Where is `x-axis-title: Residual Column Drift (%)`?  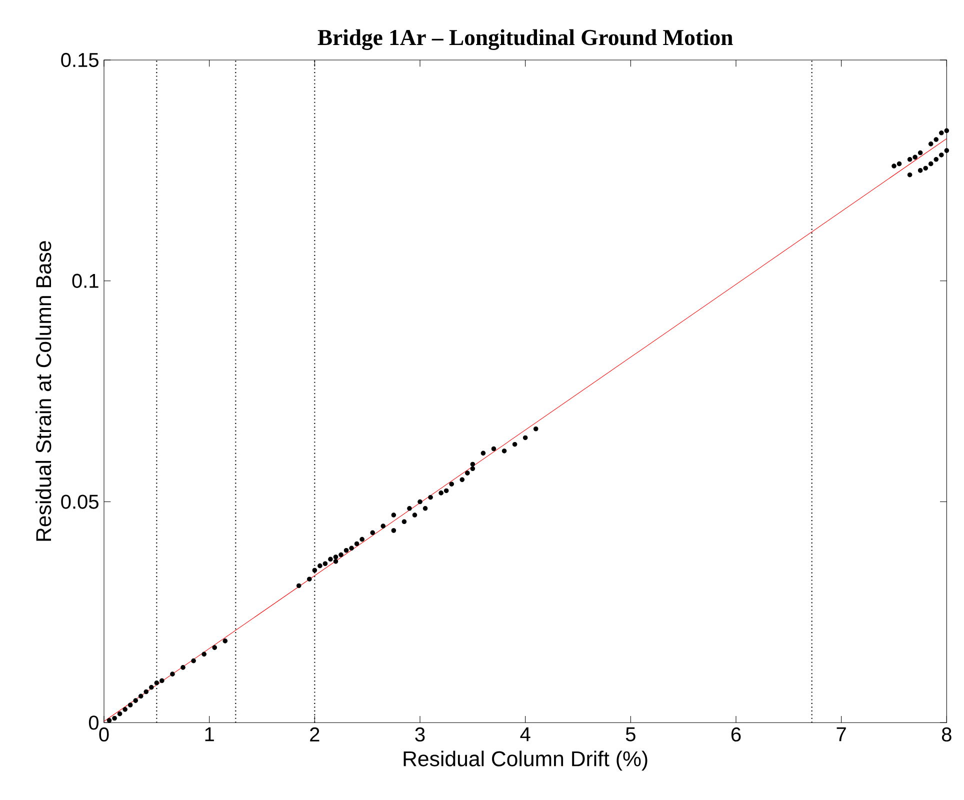
x-axis-title: Residual Column Drift (%) is located at coordinates (526, 760).